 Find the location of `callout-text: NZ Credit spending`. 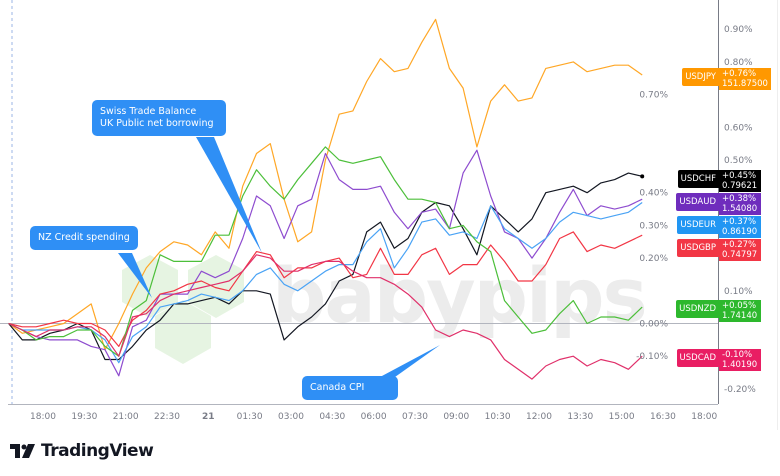

callout-text: NZ Credit spending is located at coordinates (84, 237).